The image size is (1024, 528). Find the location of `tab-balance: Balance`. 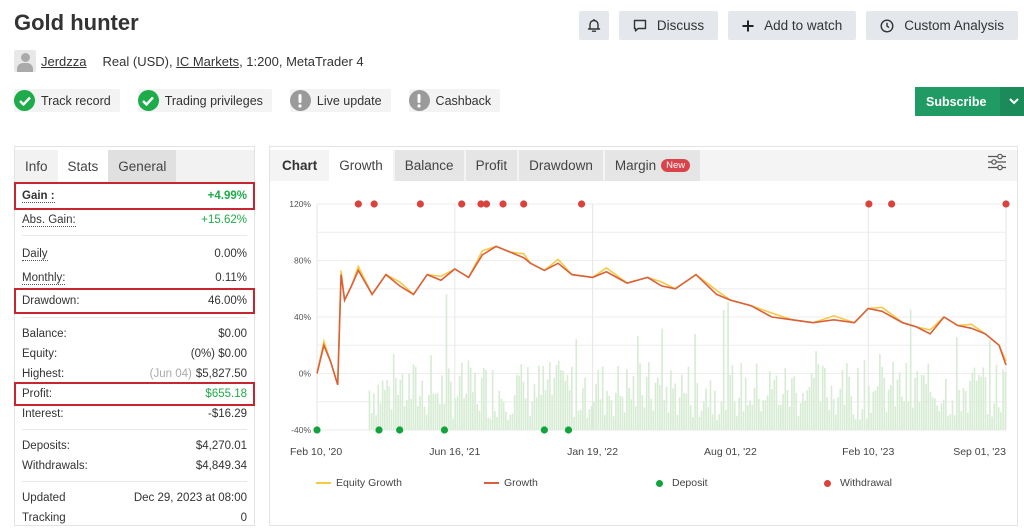

tab-balance: Balance is located at coordinates (429, 165).